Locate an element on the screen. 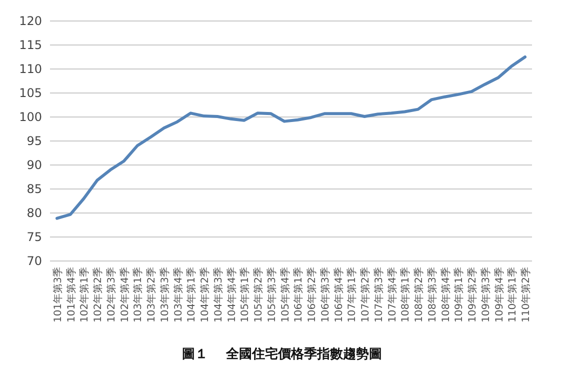  x-tick-label: 103年第3季 is located at coordinates (164, 294).